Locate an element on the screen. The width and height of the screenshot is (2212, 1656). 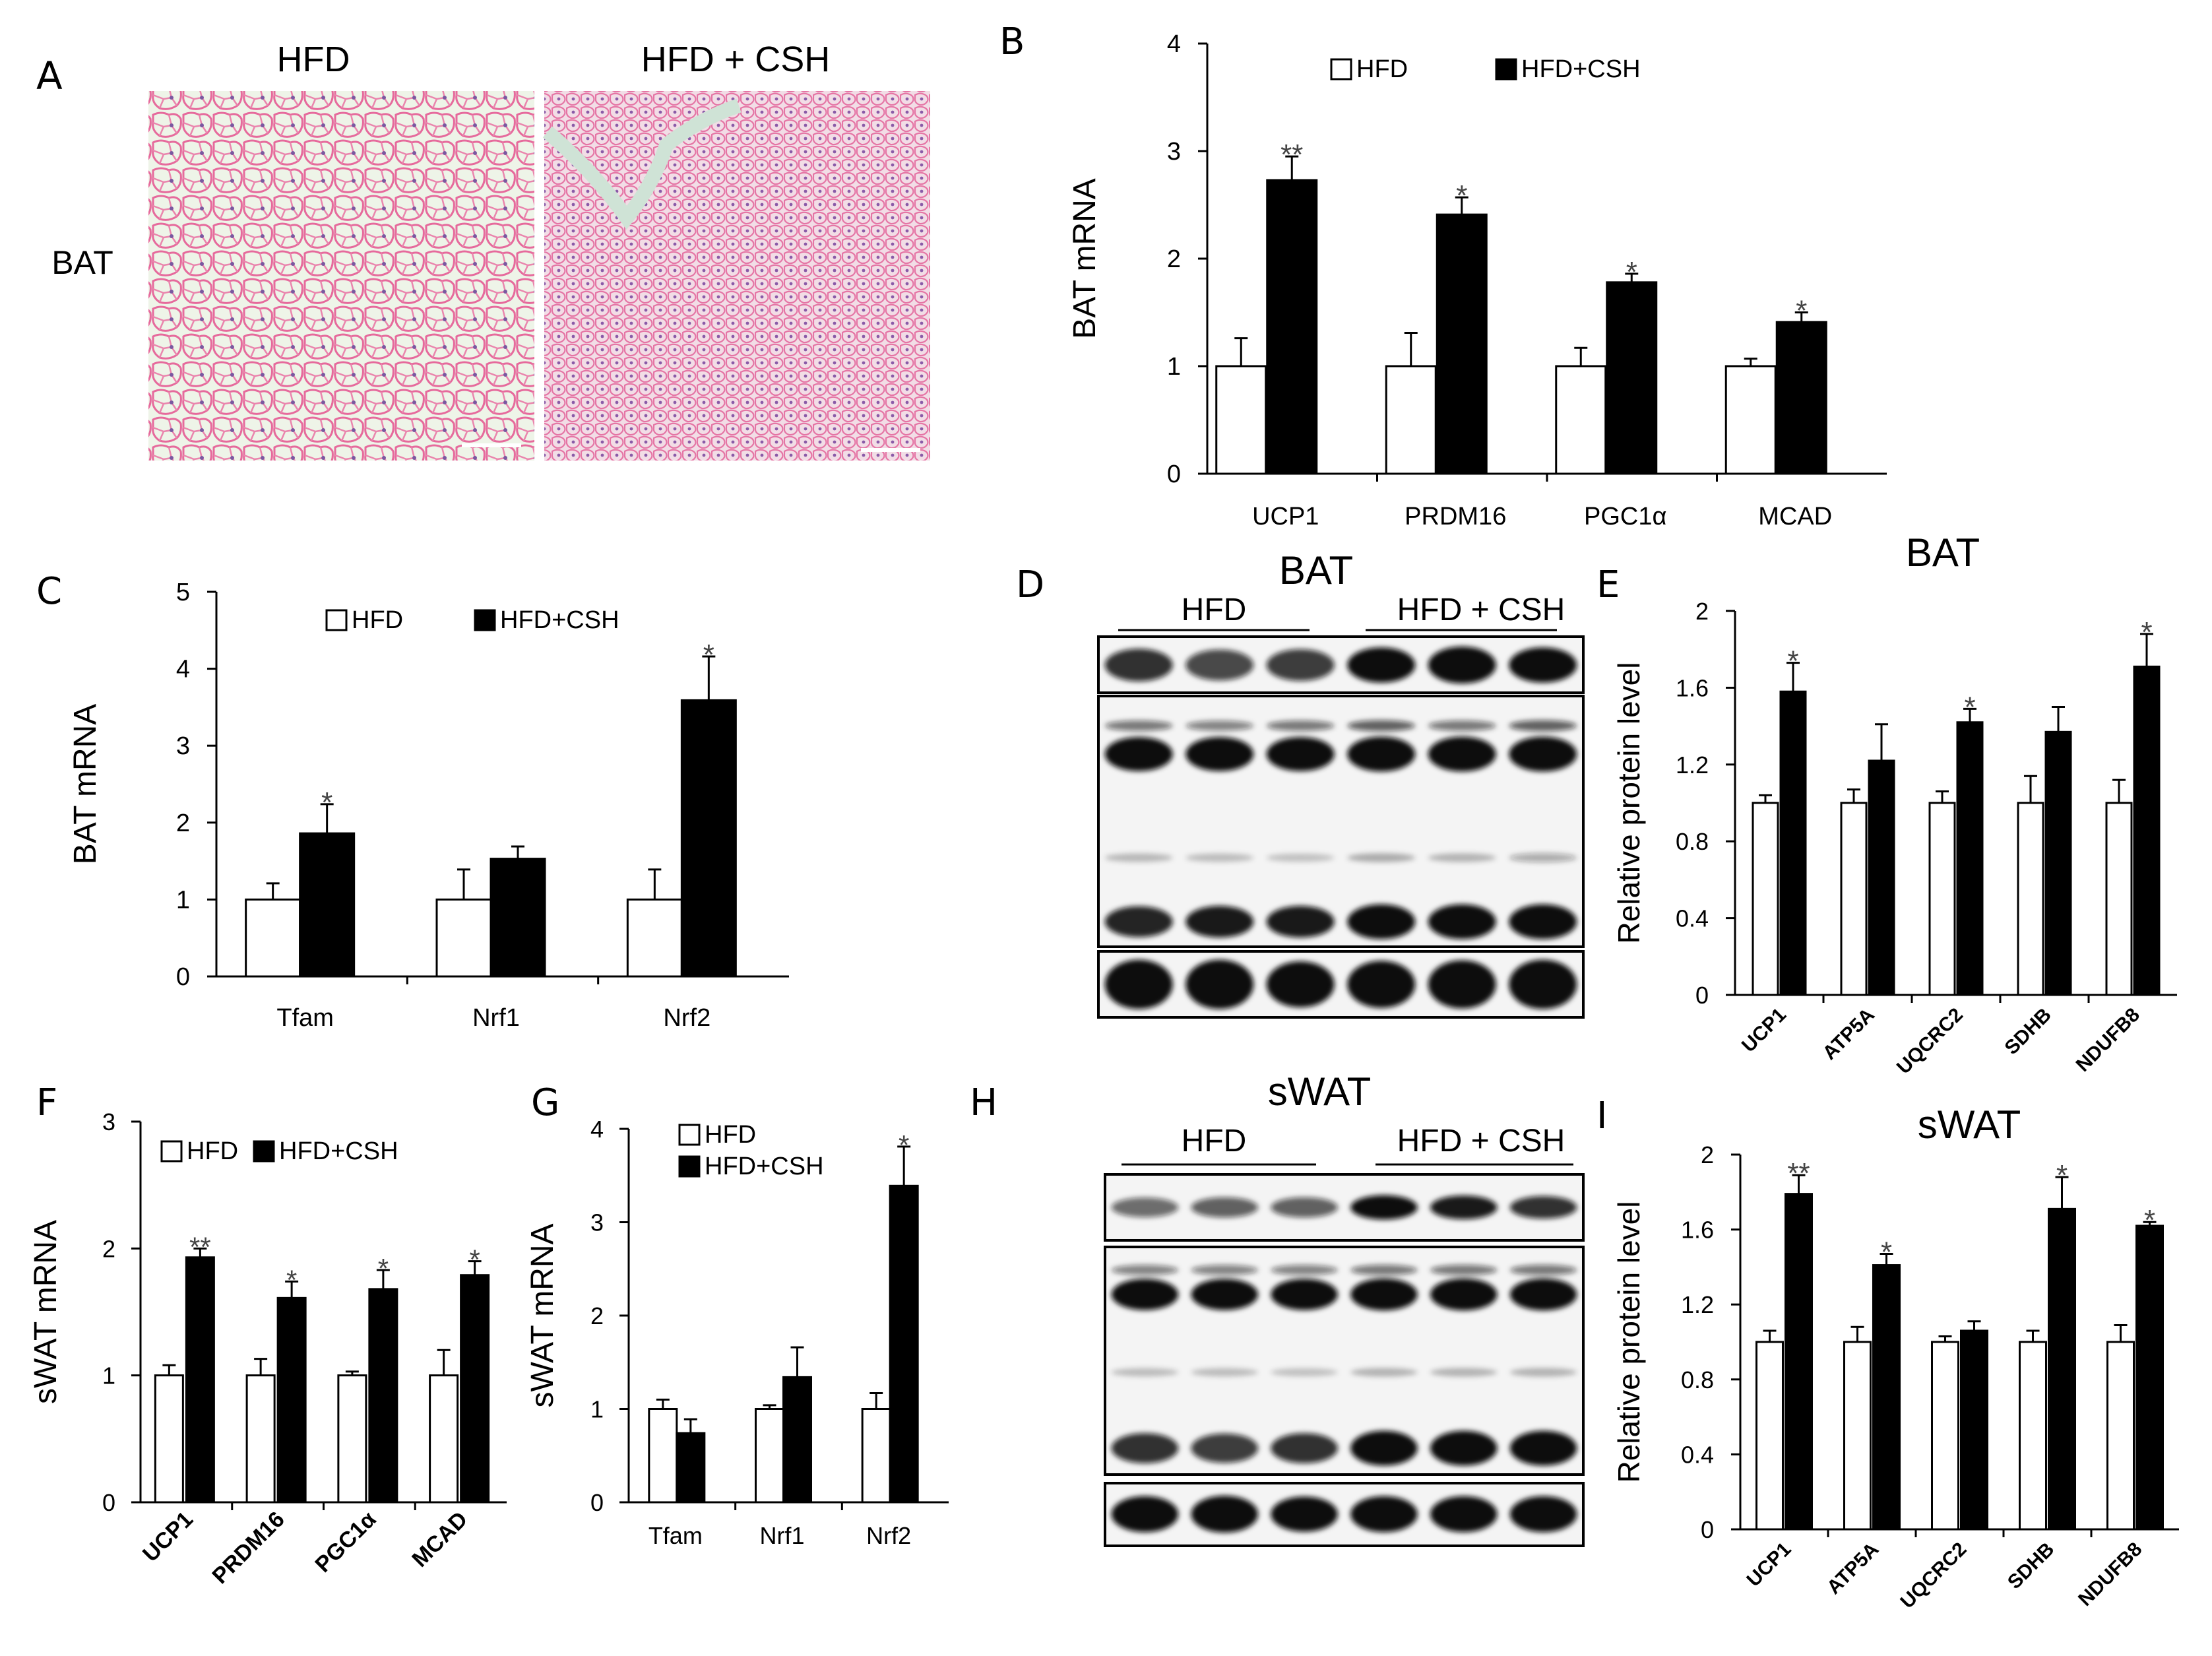
panel-letter: C is located at coordinates (49, 592).